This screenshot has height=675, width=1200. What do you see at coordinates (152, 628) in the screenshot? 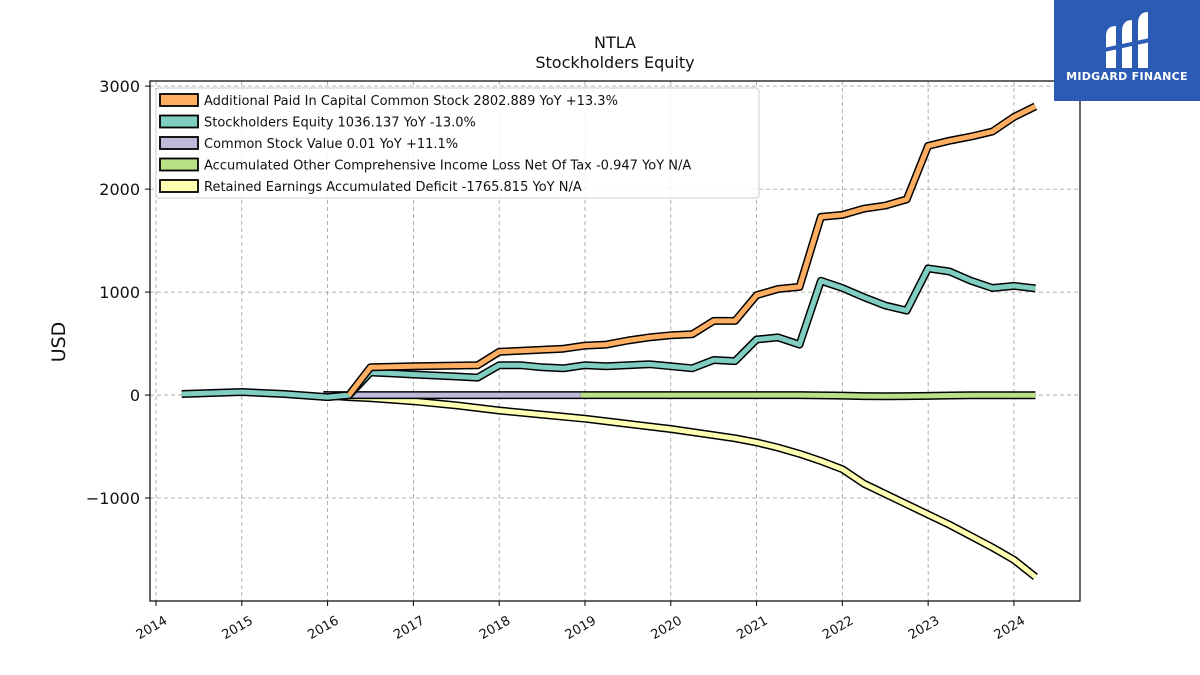
I see `x-tick-label: 2014` at bounding box center [152, 628].